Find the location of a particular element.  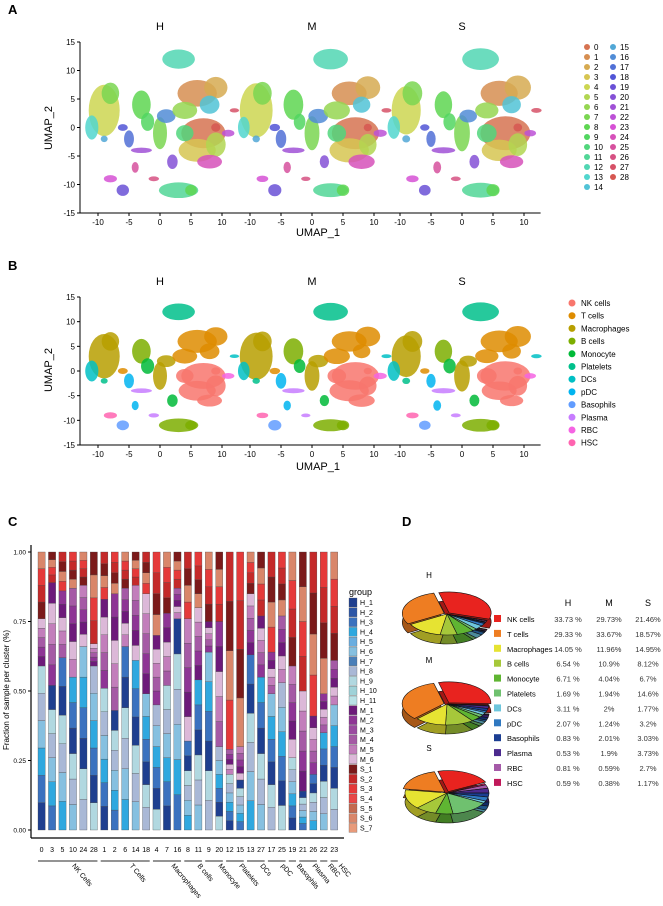

legend-label-cluster: 25 is located at coordinates (624, 147).